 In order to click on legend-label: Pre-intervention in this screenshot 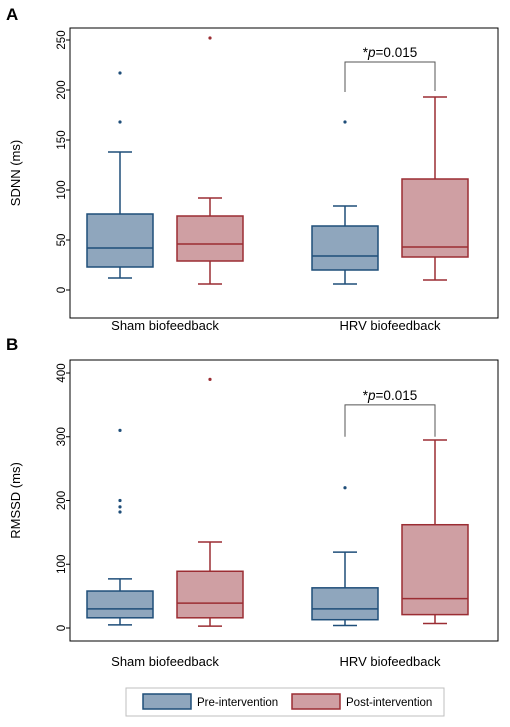, I will do `click(237, 703)`.